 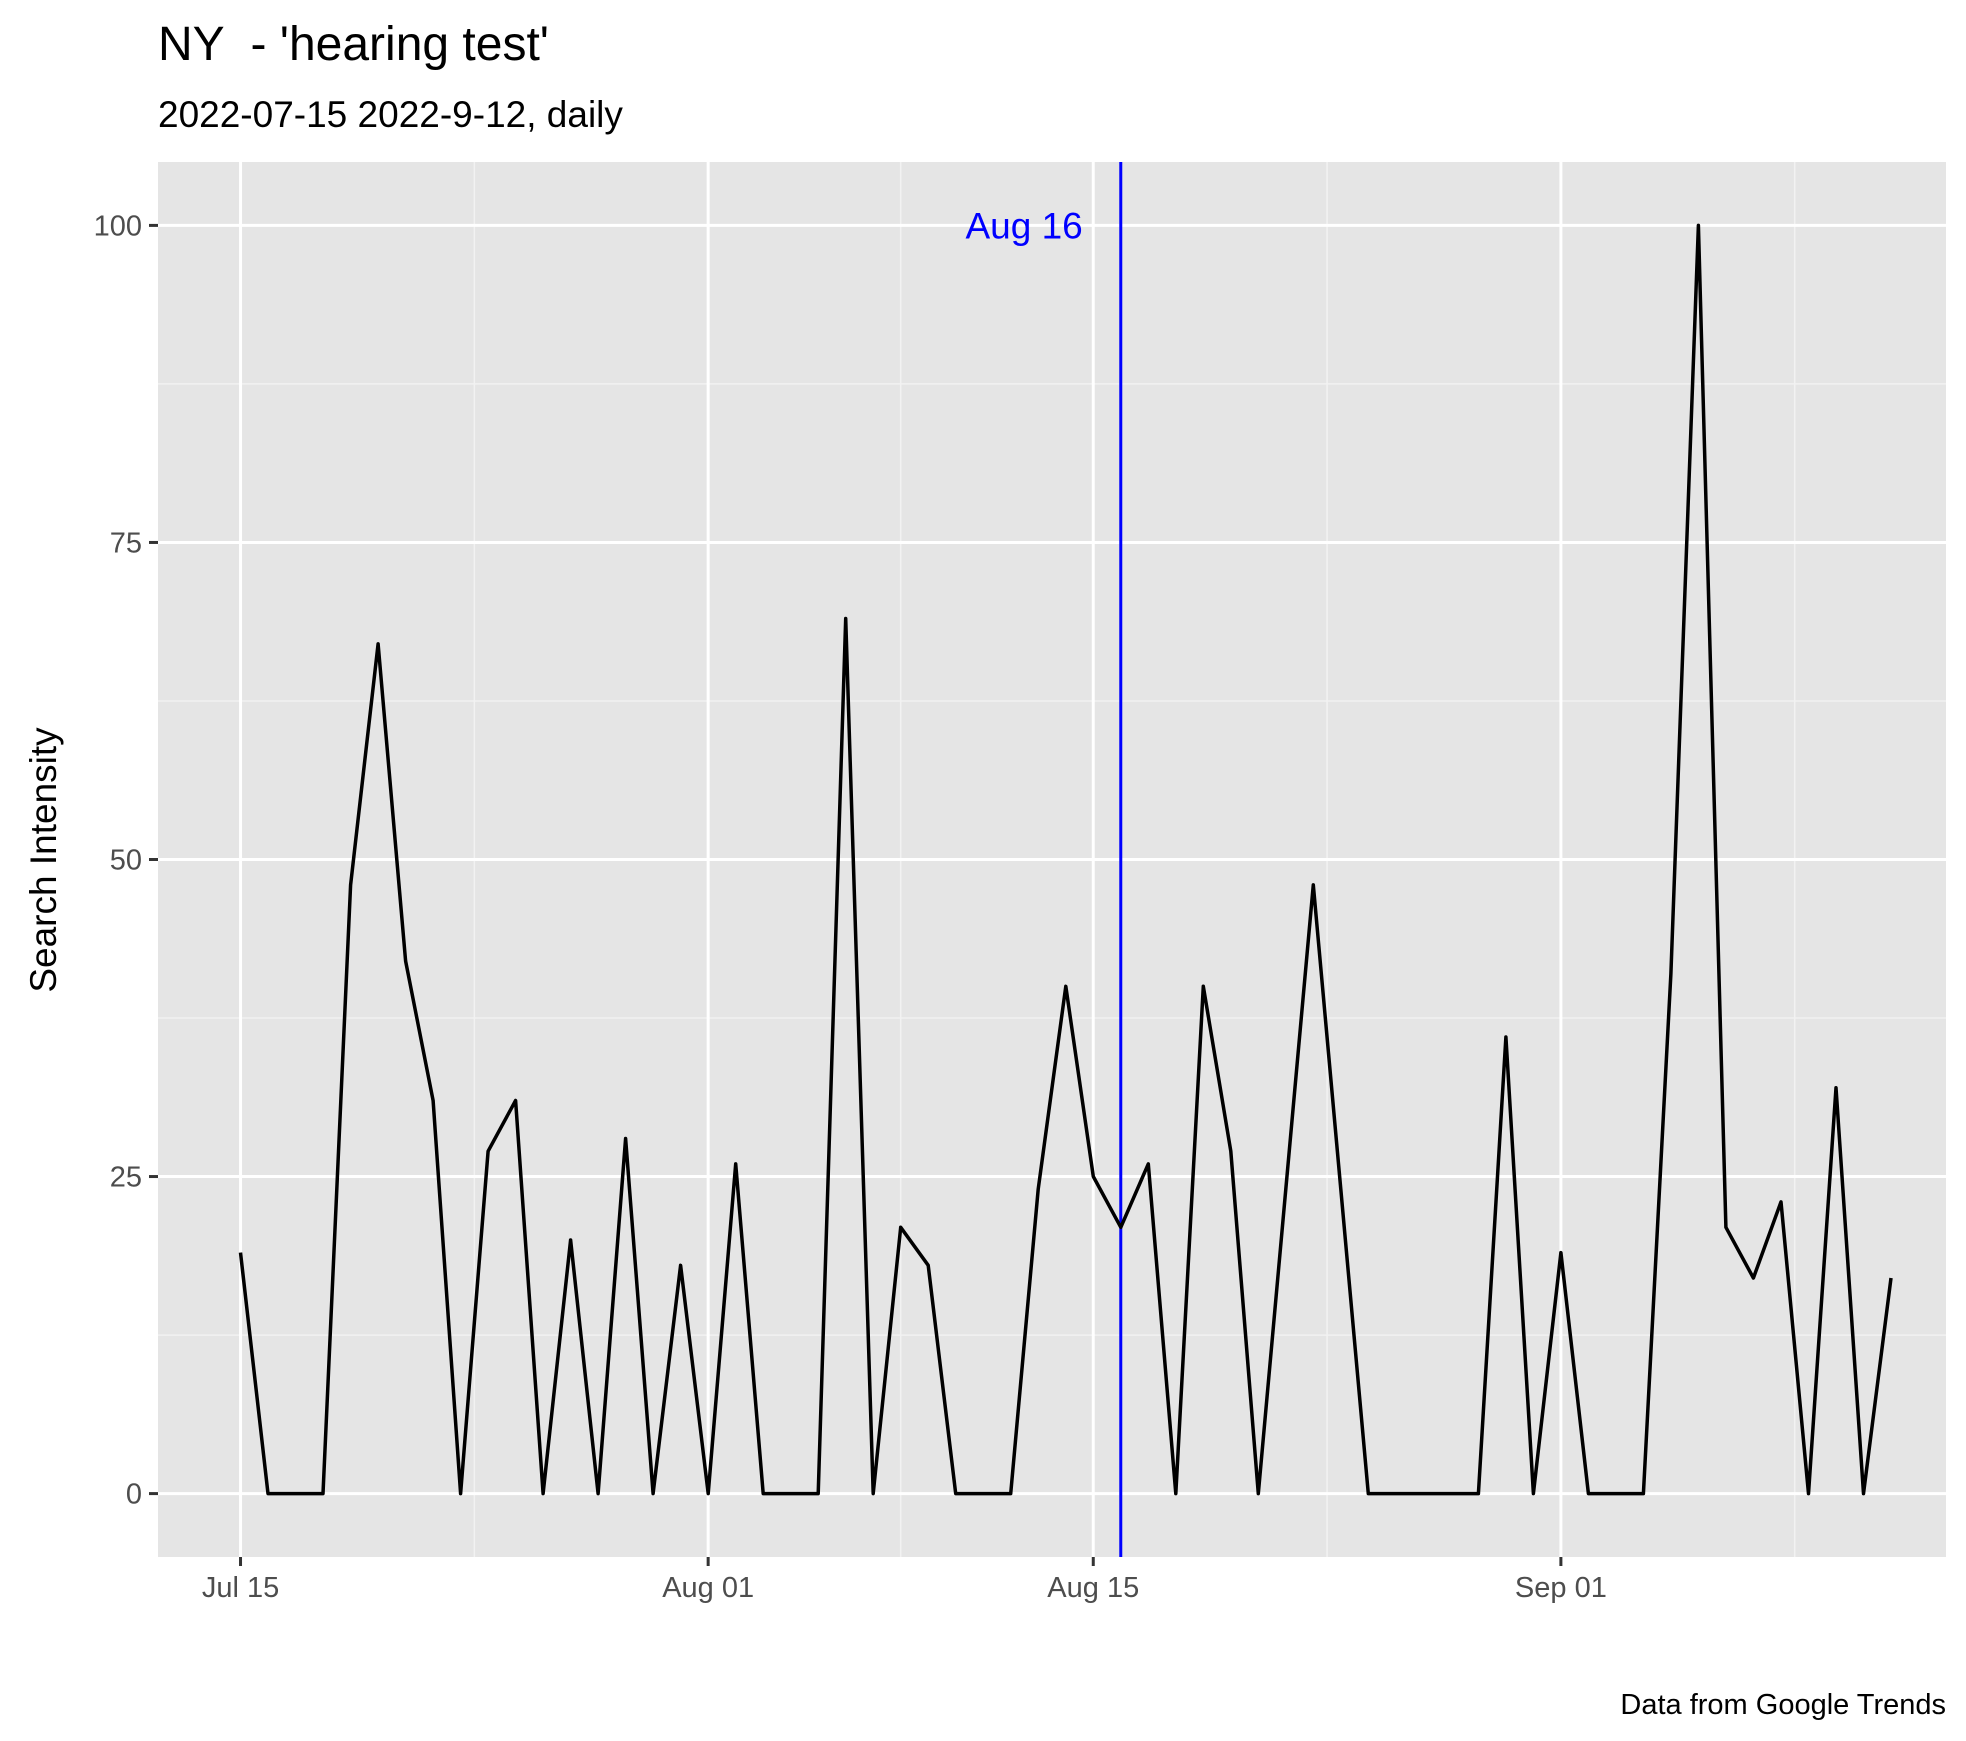 I want to click on y-tick-label: 100, so click(x=118, y=226).